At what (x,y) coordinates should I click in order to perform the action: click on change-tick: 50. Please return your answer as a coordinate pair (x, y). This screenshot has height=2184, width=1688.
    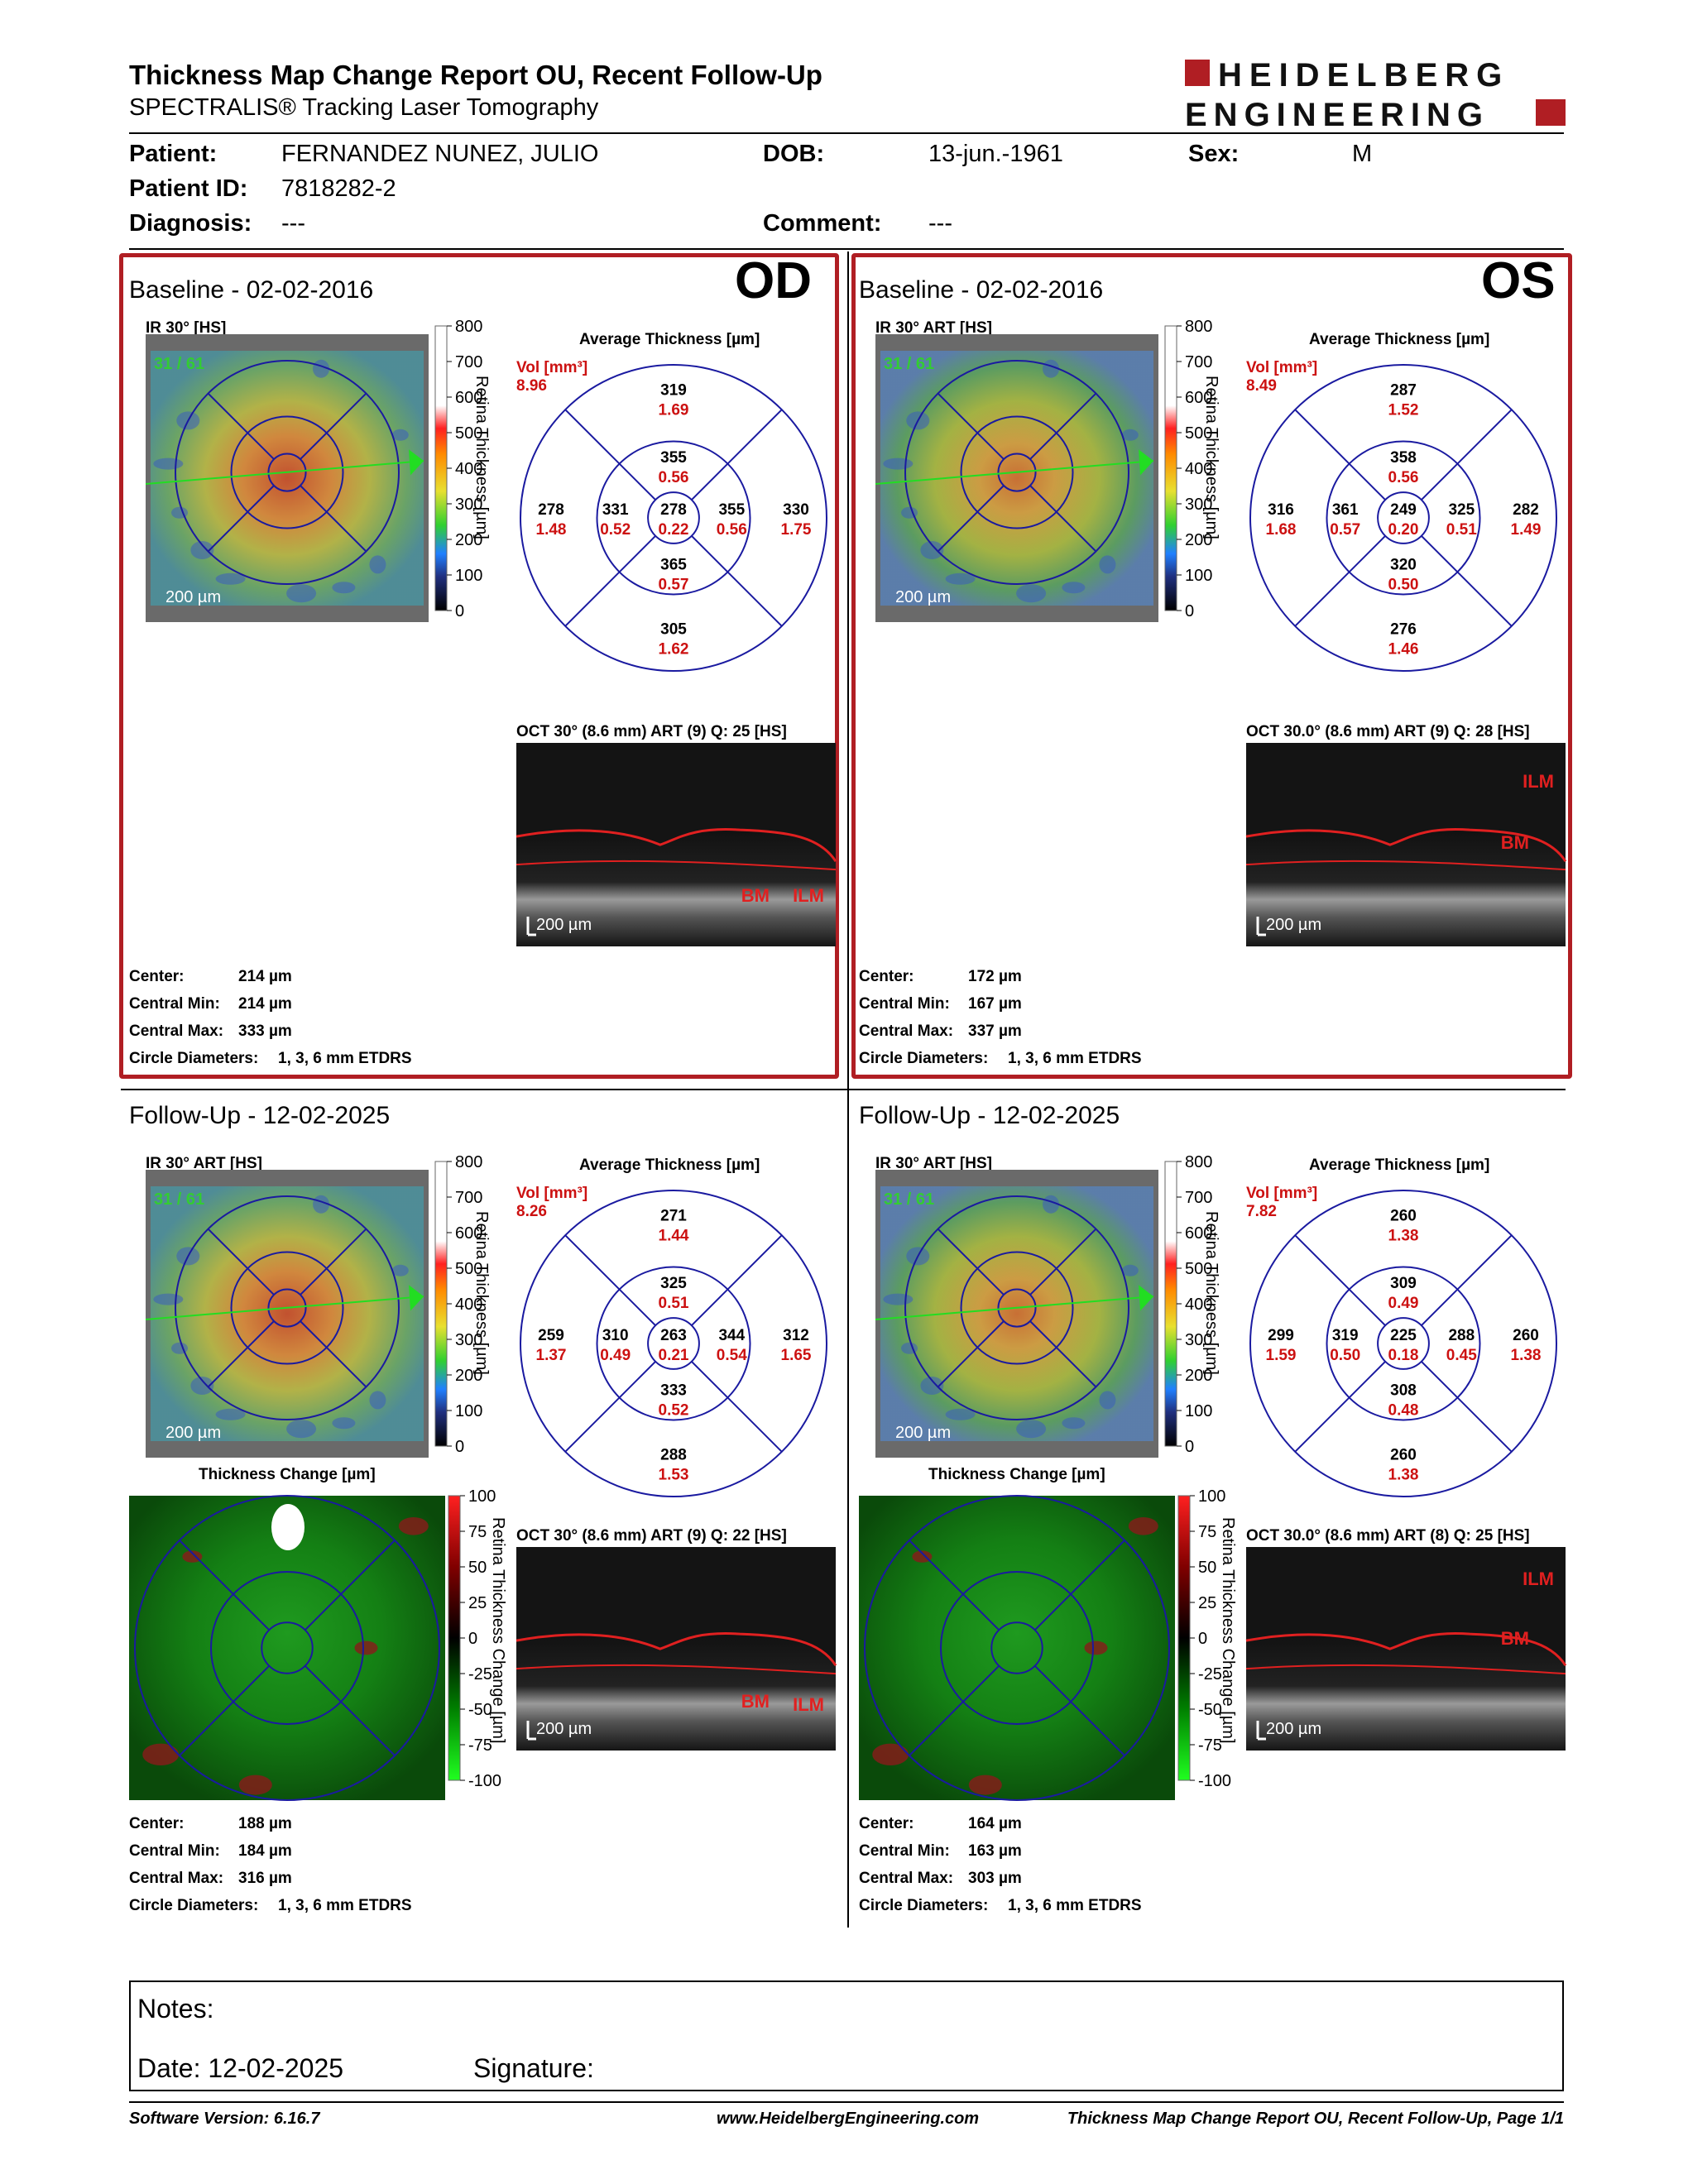
    Looking at the image, I should click on (477, 1568).